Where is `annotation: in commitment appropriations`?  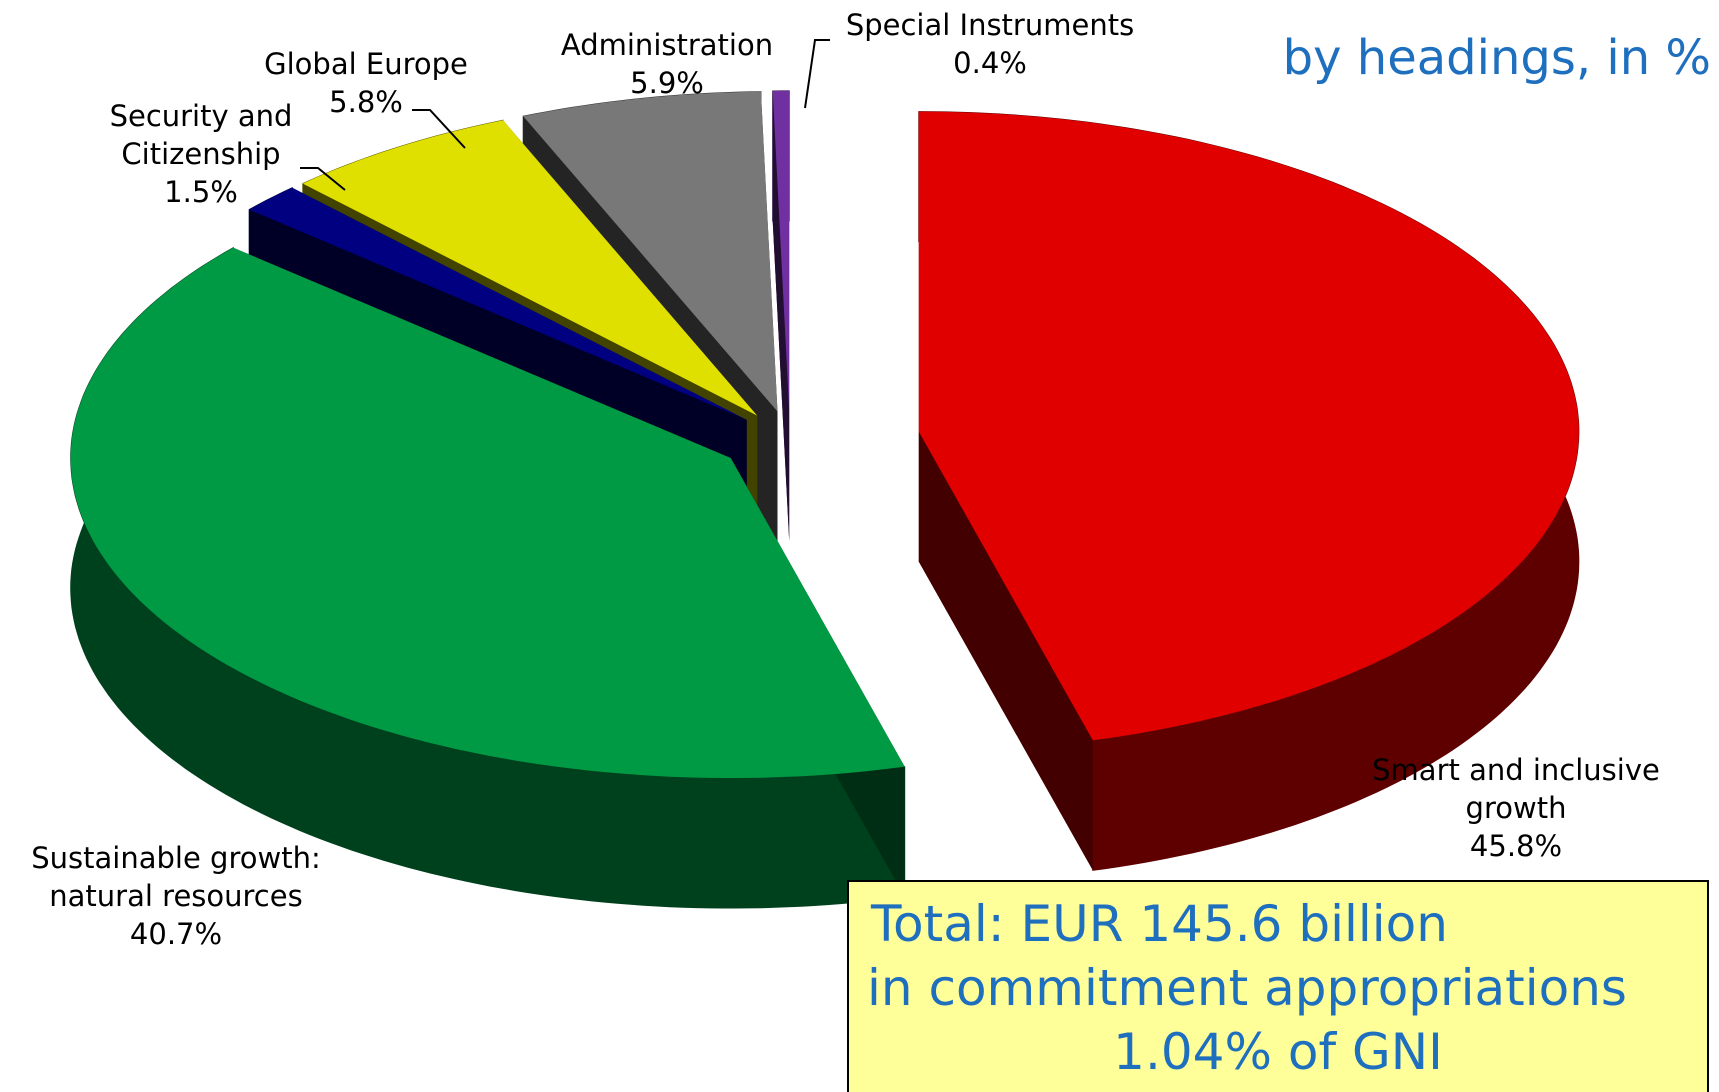 annotation: in commitment appropriations is located at coordinates (1247, 988).